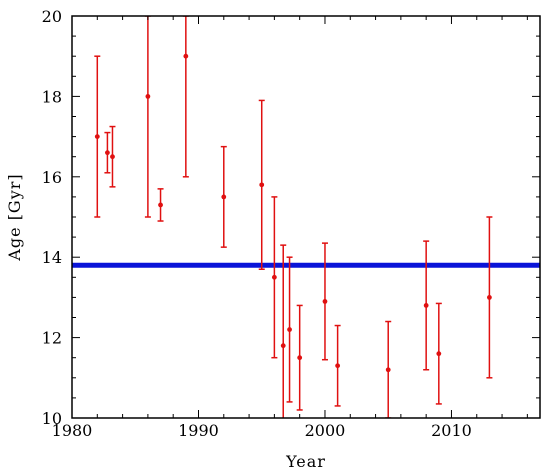 The height and width of the screenshot is (472, 551). What do you see at coordinates (52, 338) in the screenshot?
I see `y-tick-label: 12` at bounding box center [52, 338].